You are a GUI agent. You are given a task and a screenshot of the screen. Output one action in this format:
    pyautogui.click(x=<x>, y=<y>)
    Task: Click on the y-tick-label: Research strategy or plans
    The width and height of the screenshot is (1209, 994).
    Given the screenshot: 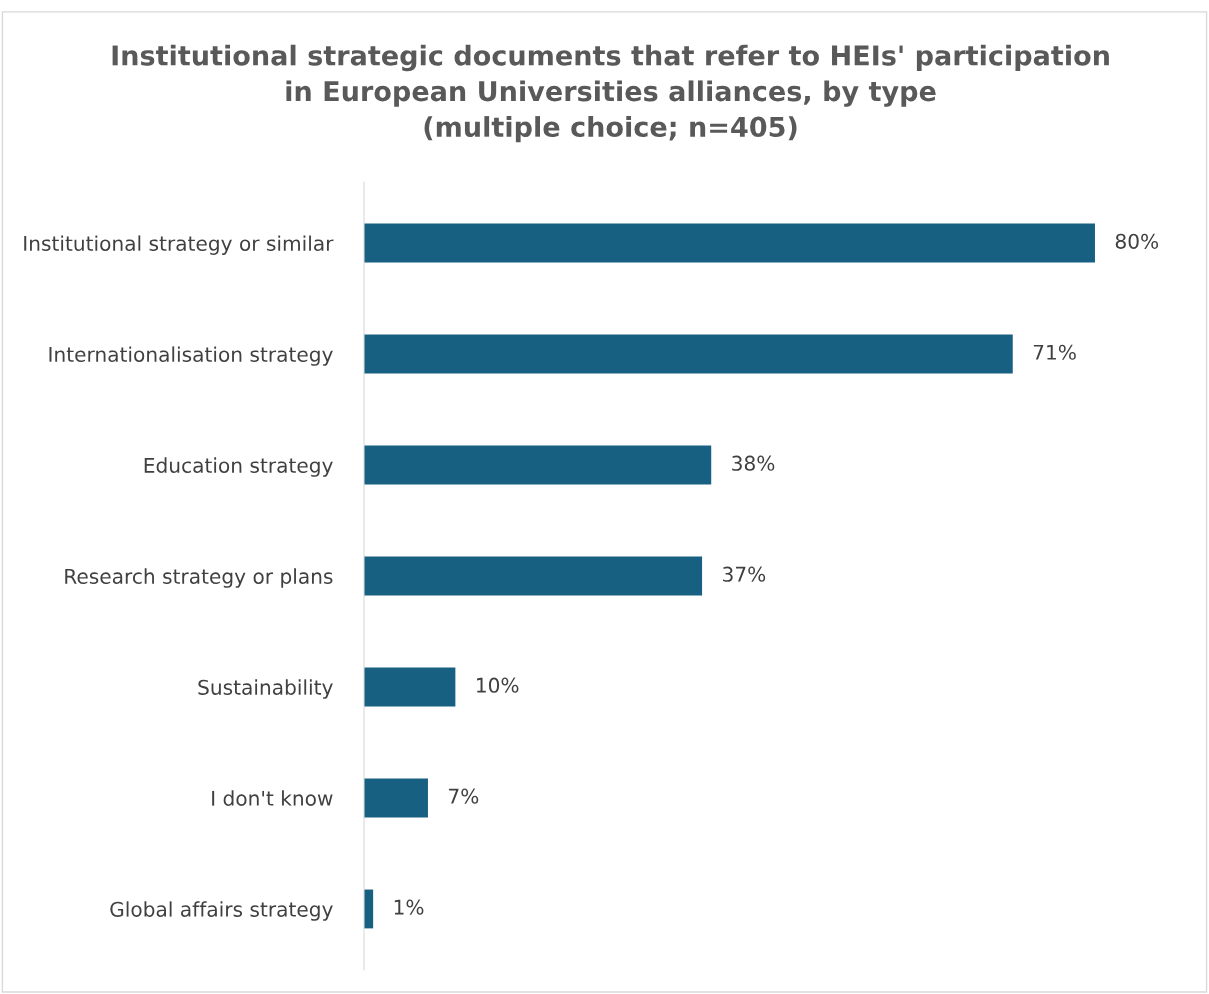 What is the action you would take?
    pyautogui.click(x=199, y=578)
    